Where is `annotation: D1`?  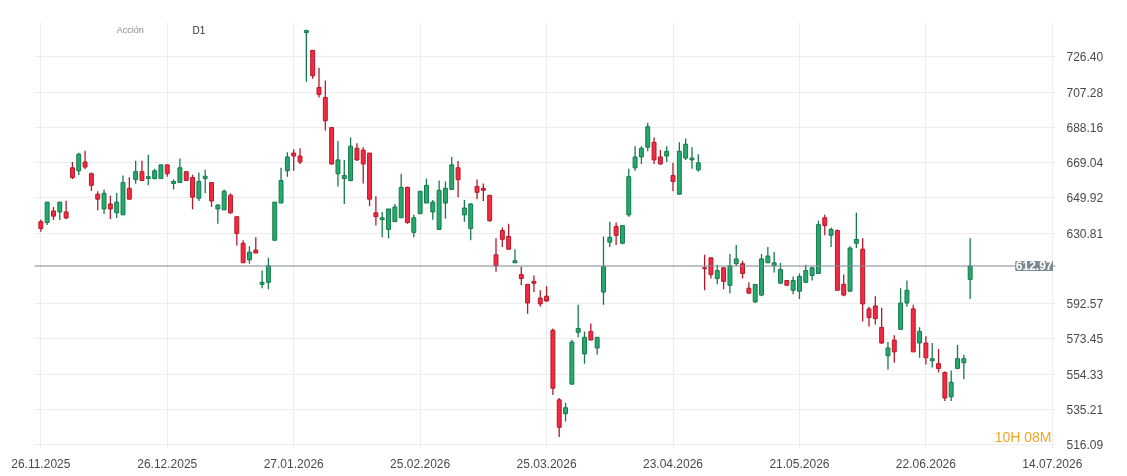
annotation: D1 is located at coordinates (199, 30).